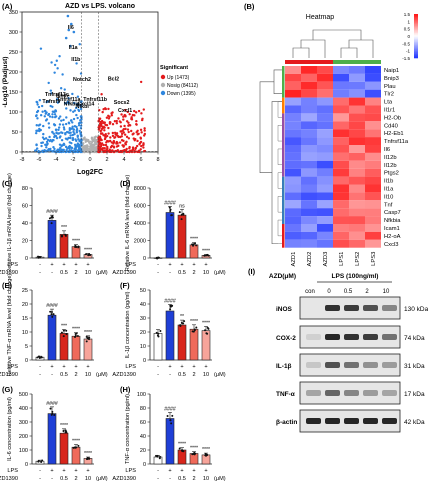 The height and width of the screenshot is (500, 428). Describe the element at coordinates (25, 291) in the screenshot. I see `y-tick-label: 25` at that location.